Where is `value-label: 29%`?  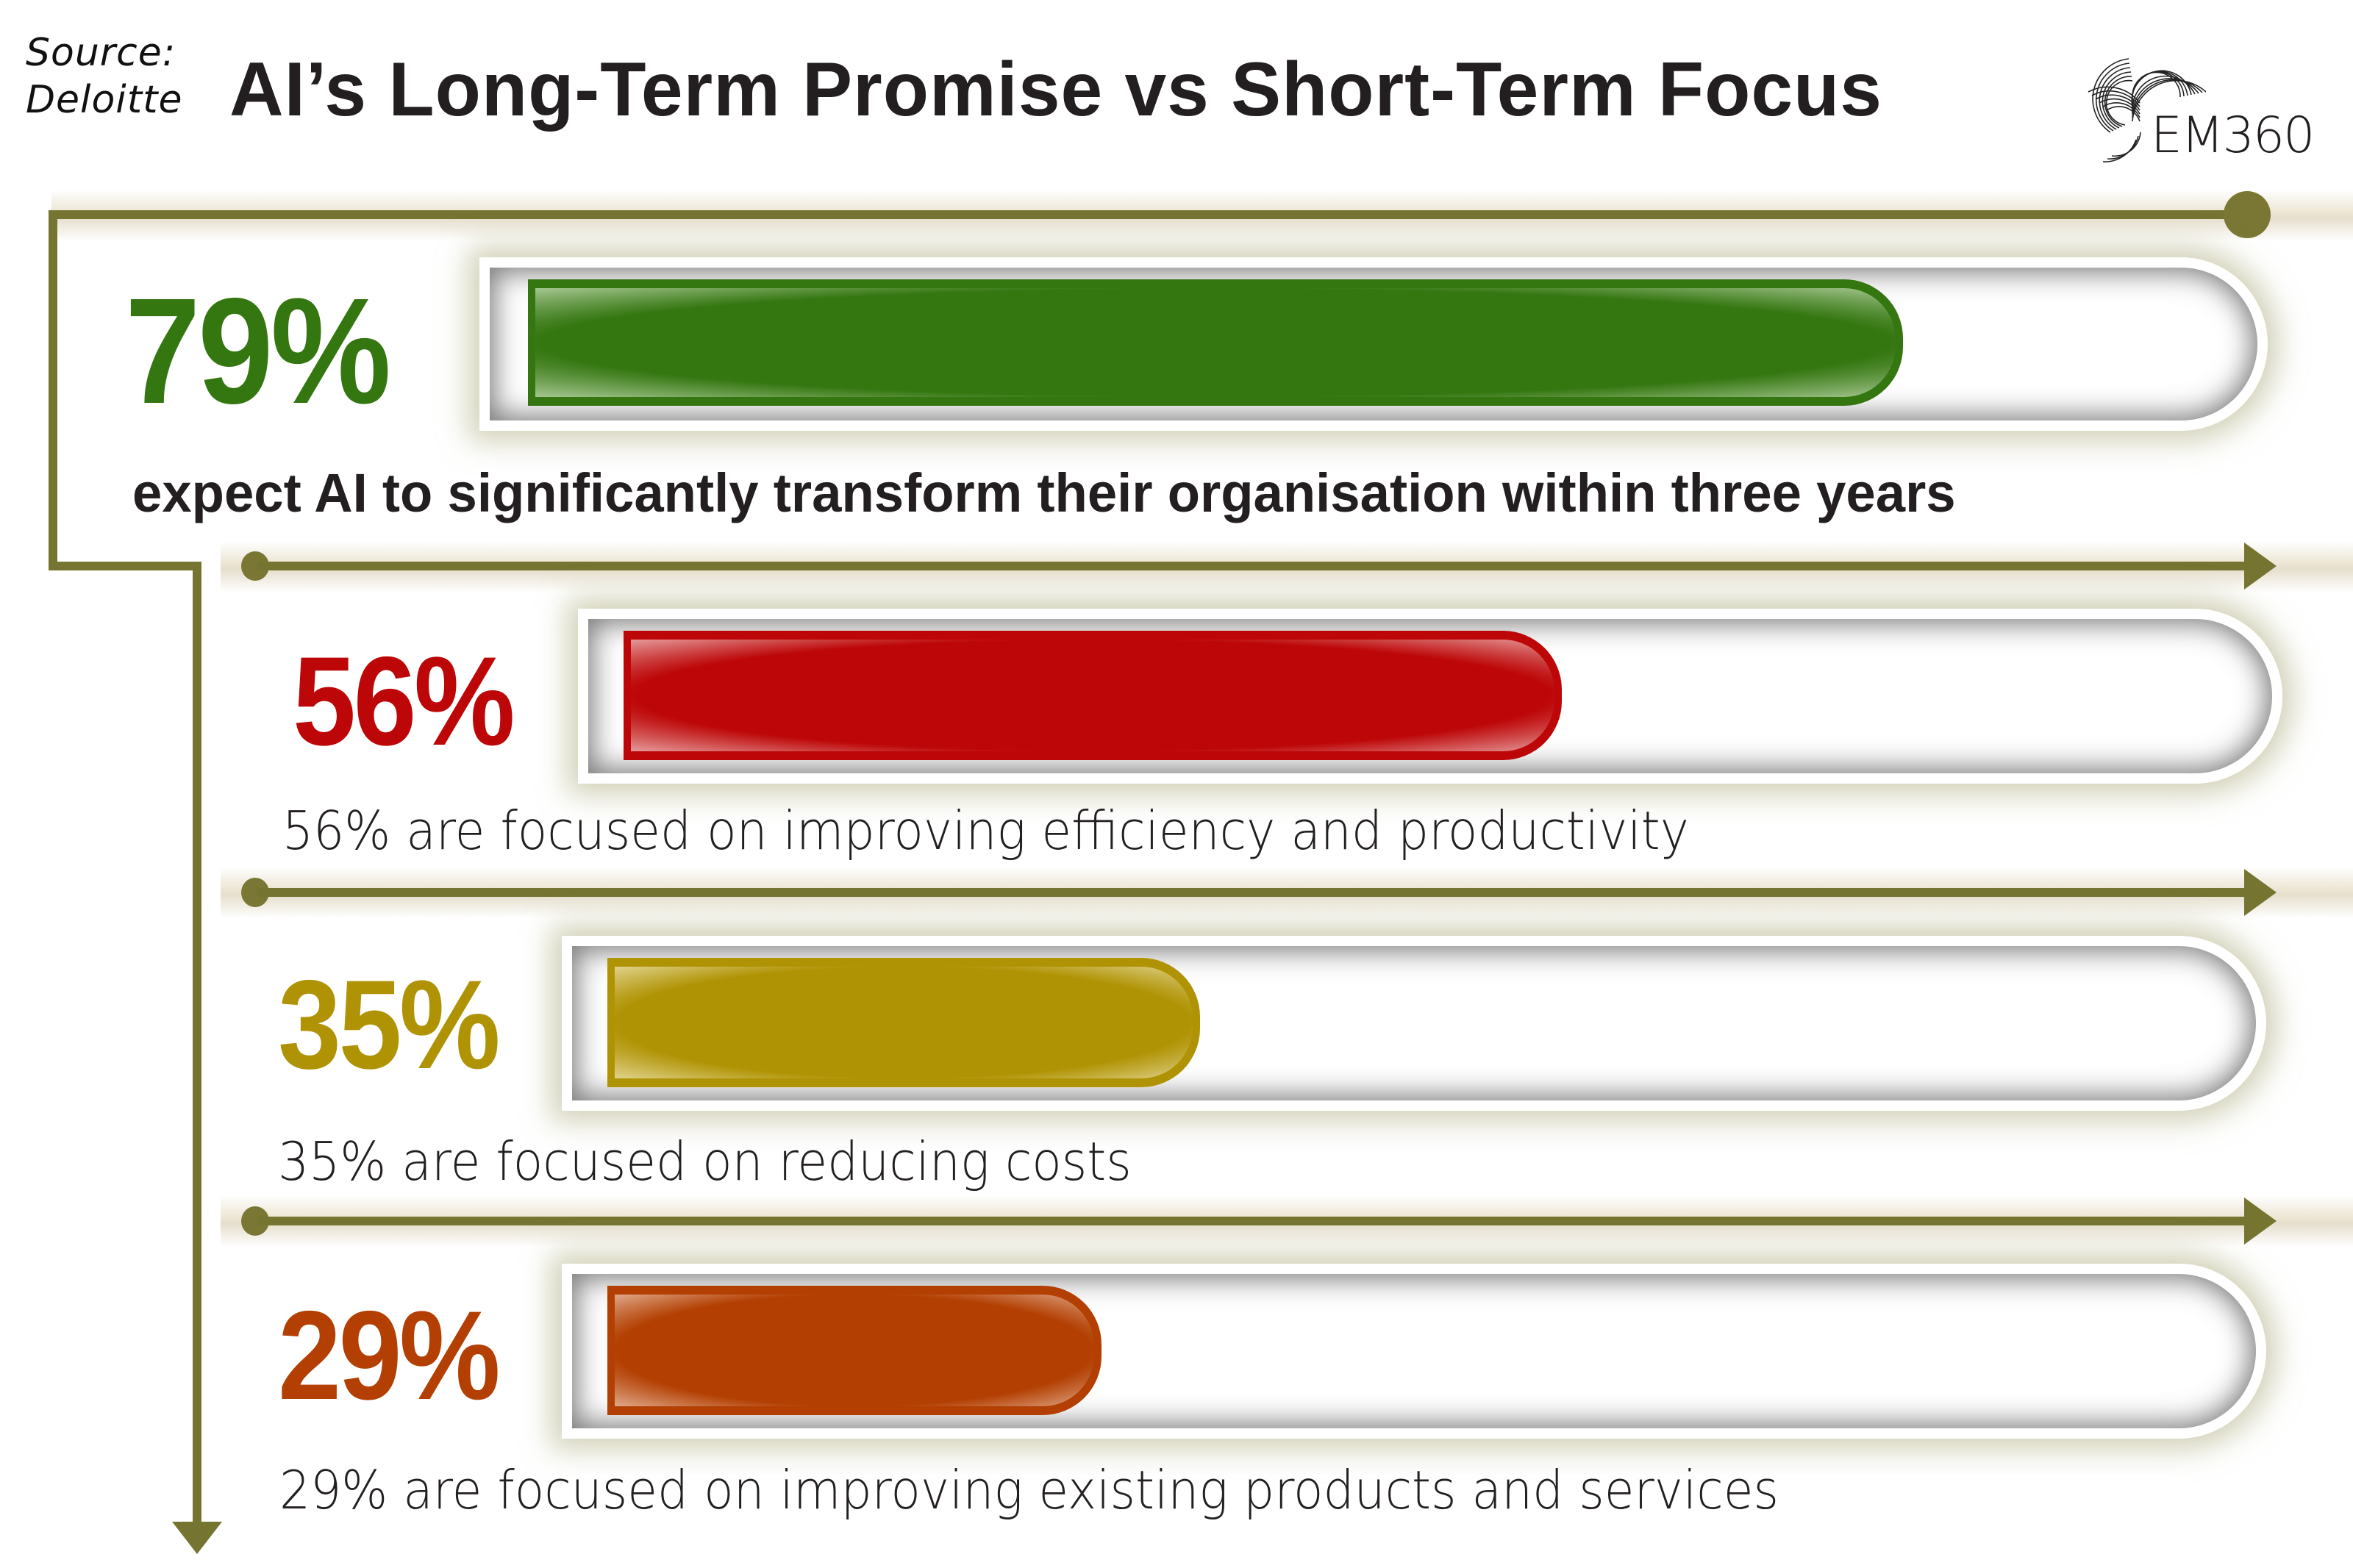
value-label: 29% is located at coordinates (389, 1355).